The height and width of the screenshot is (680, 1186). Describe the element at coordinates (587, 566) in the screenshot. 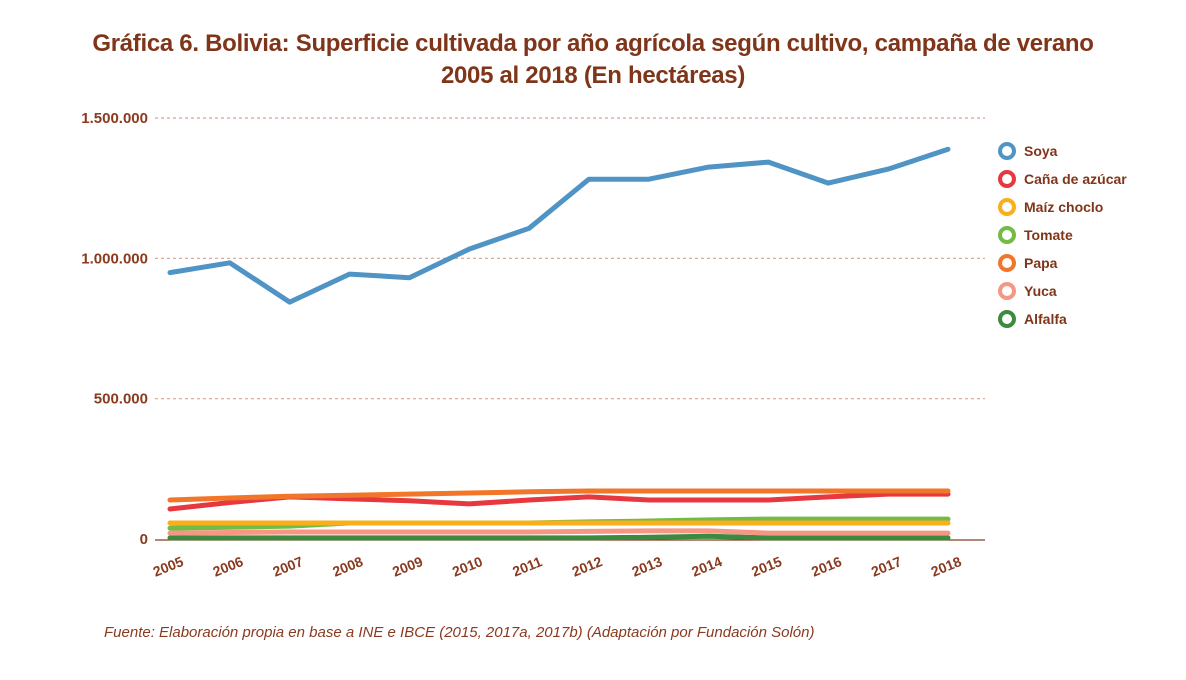

I see `x-tick-label: 2012` at that location.